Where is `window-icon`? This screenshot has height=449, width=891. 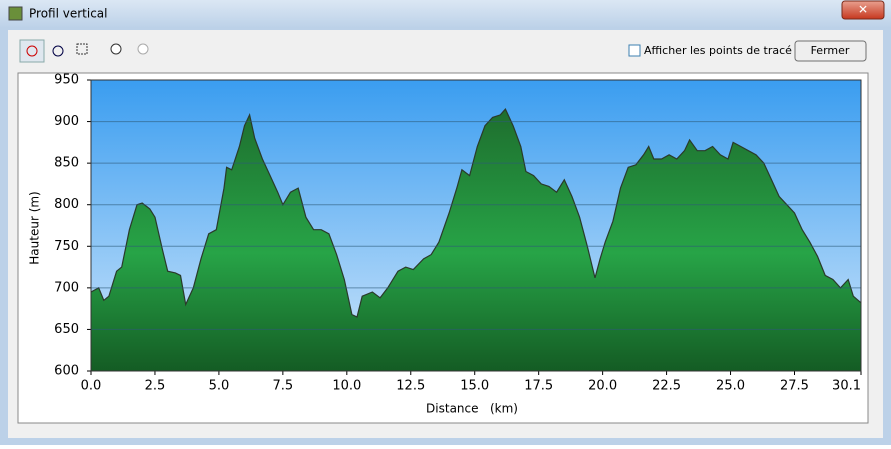 window-icon is located at coordinates (15, 13).